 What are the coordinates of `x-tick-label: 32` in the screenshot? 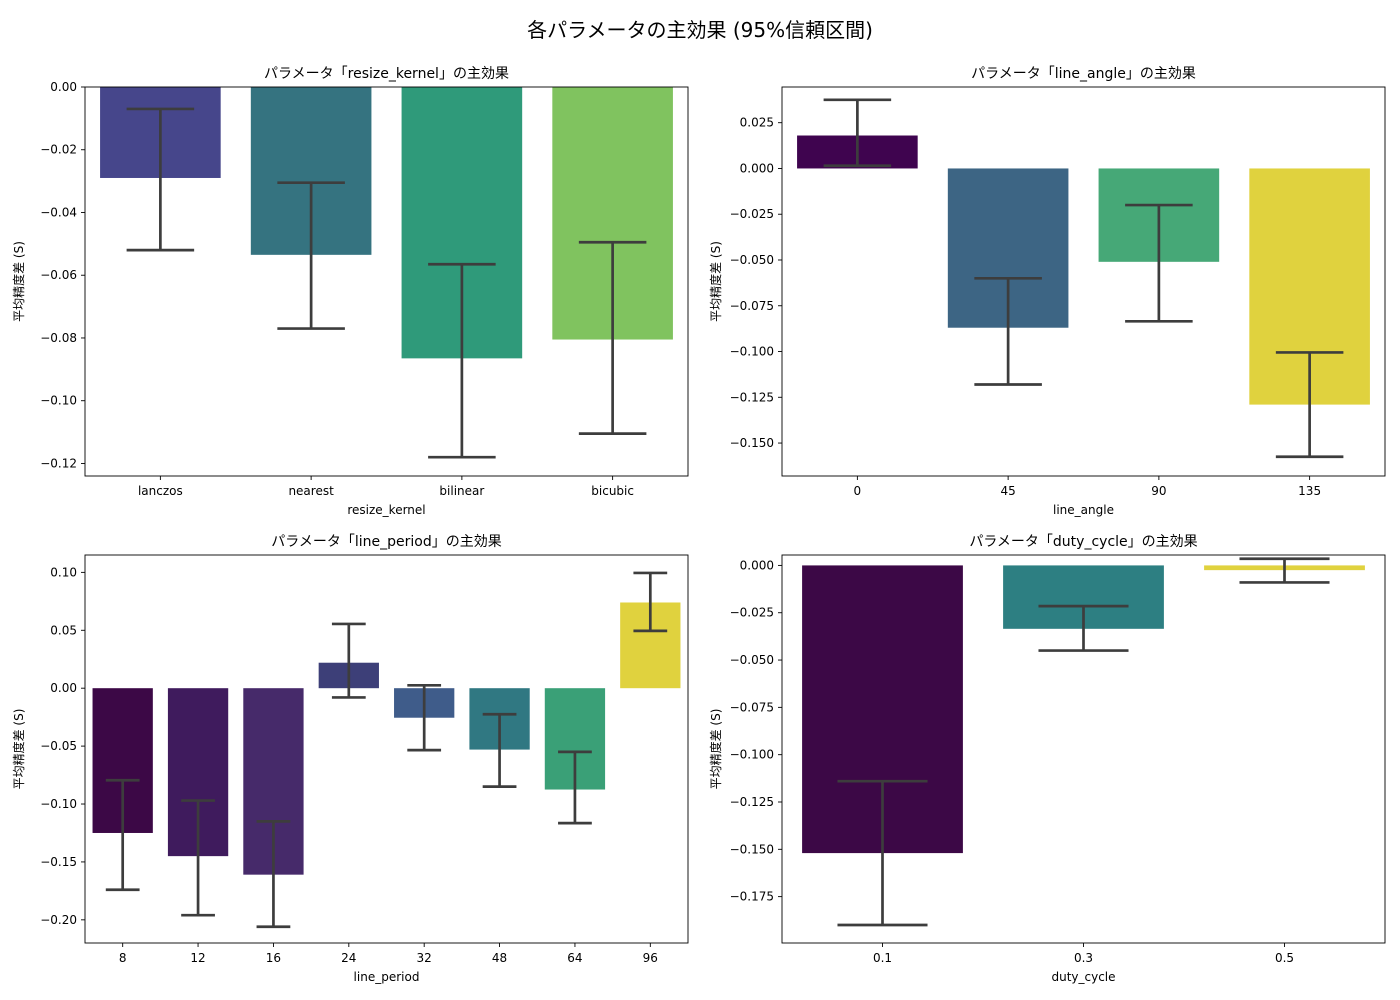 It's located at (424, 958).